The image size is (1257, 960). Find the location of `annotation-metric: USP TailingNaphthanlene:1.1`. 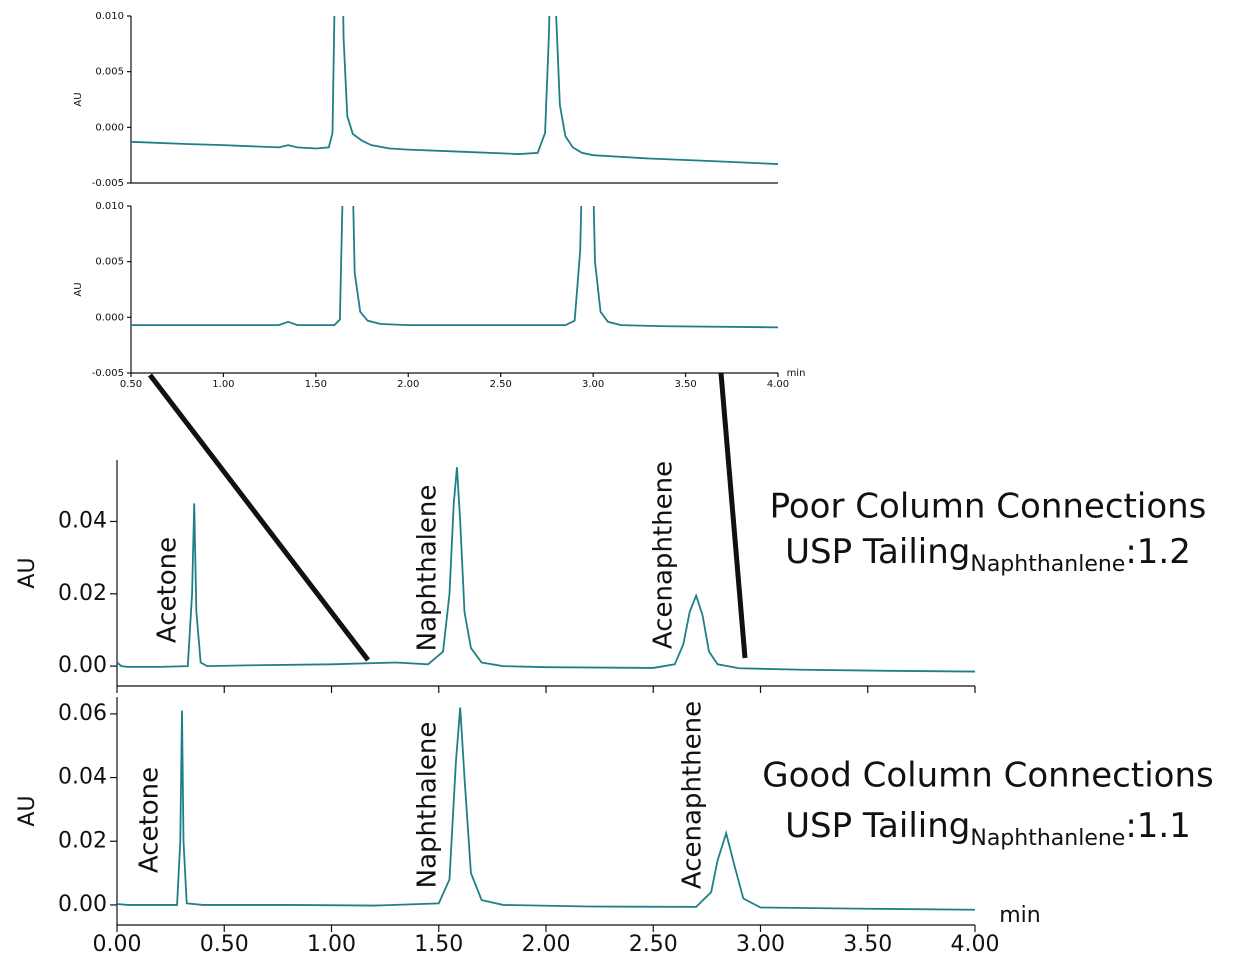

annotation-metric: USP TailingNaphthanlene:1.1 is located at coordinates (988, 829).